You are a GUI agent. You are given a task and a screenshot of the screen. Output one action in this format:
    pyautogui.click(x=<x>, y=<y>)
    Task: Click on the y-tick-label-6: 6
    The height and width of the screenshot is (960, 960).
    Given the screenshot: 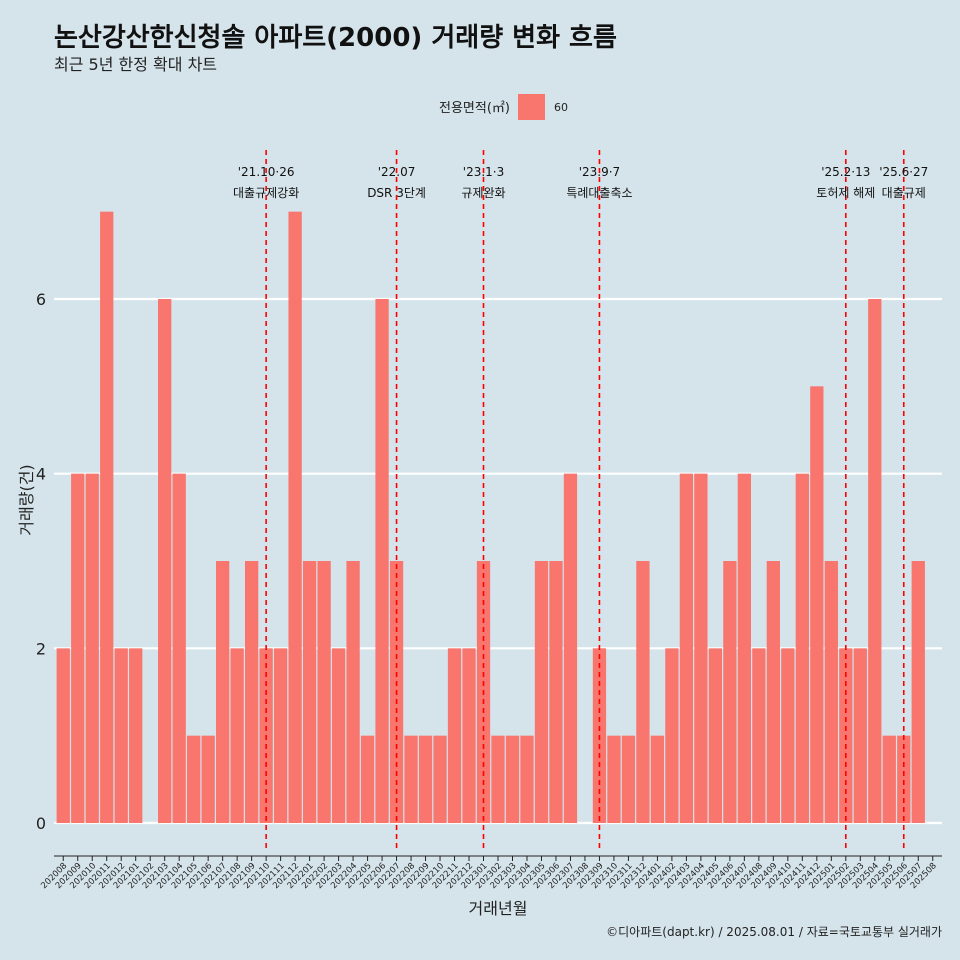 What is the action you would take?
    pyautogui.click(x=41, y=299)
    